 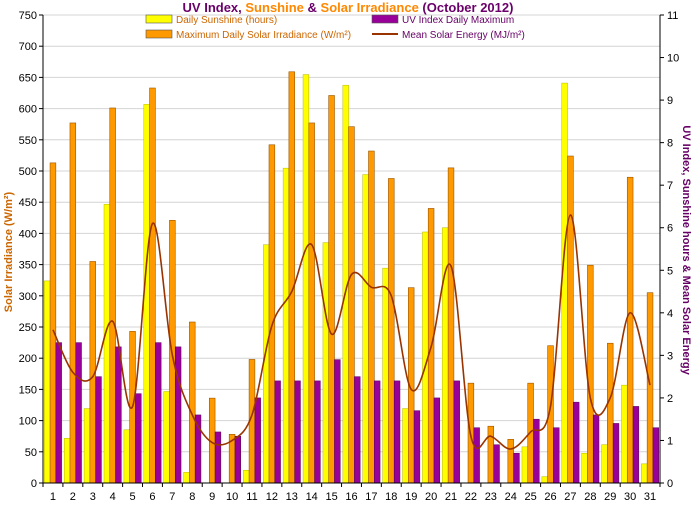 I want to click on x-tick-label: 2, so click(x=73, y=497).